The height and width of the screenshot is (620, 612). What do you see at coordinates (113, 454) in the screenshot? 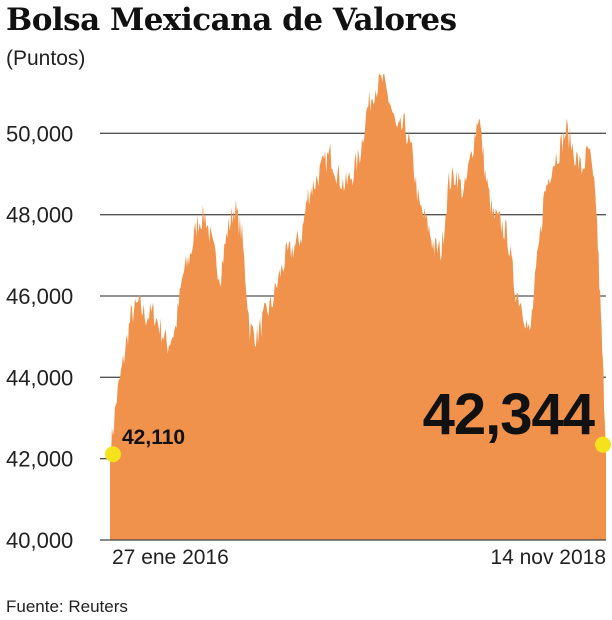
I see `start-point-marker` at bounding box center [113, 454].